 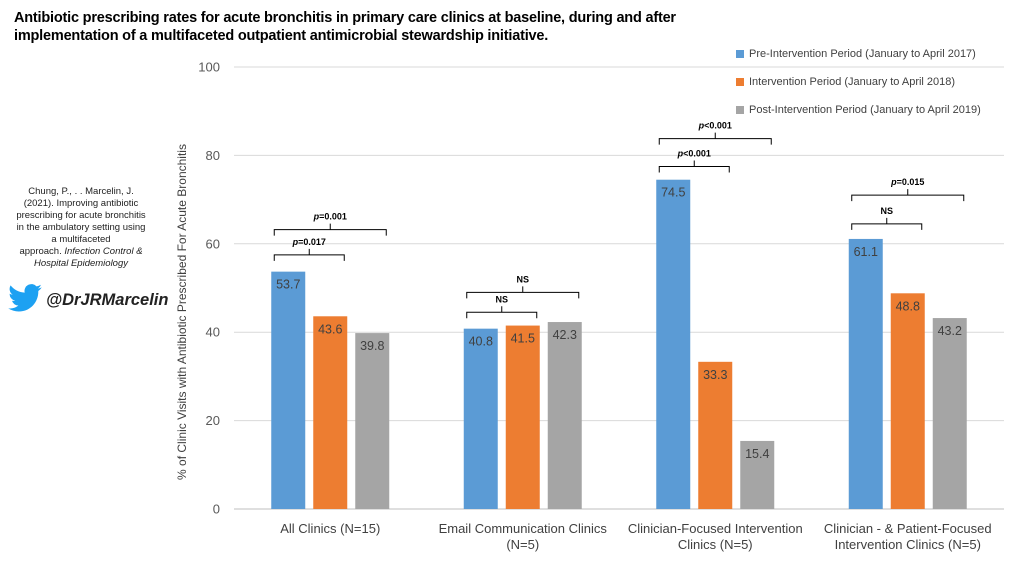 What do you see at coordinates (107, 300) in the screenshot?
I see `twitter-handle: @DrJRMarcelin` at bounding box center [107, 300].